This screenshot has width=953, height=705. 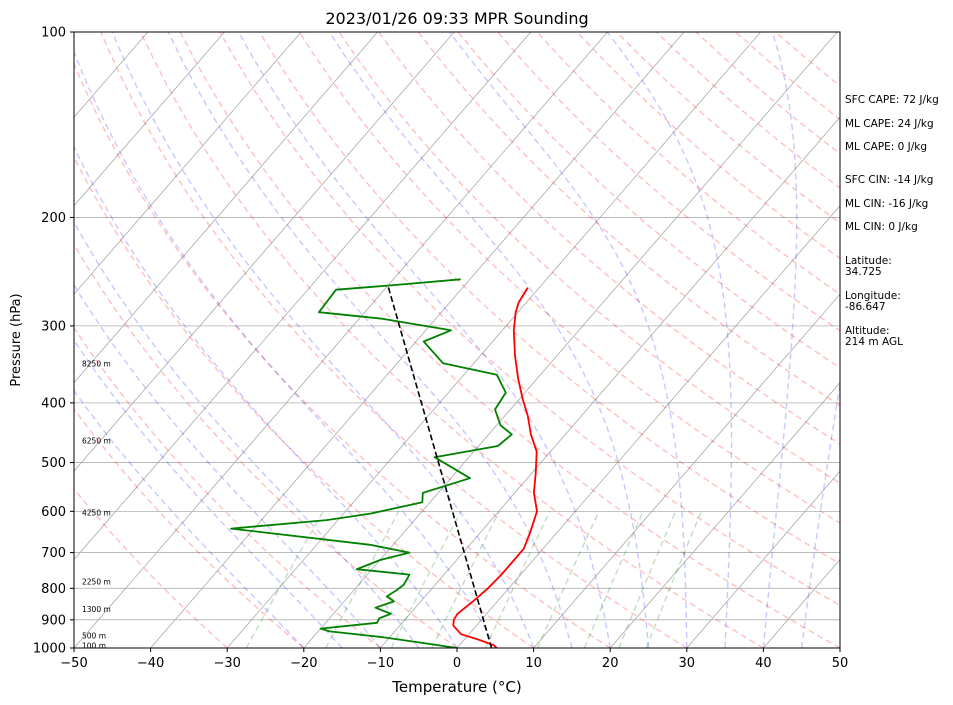 I want to click on x-tick-label: 50, so click(x=840, y=663).